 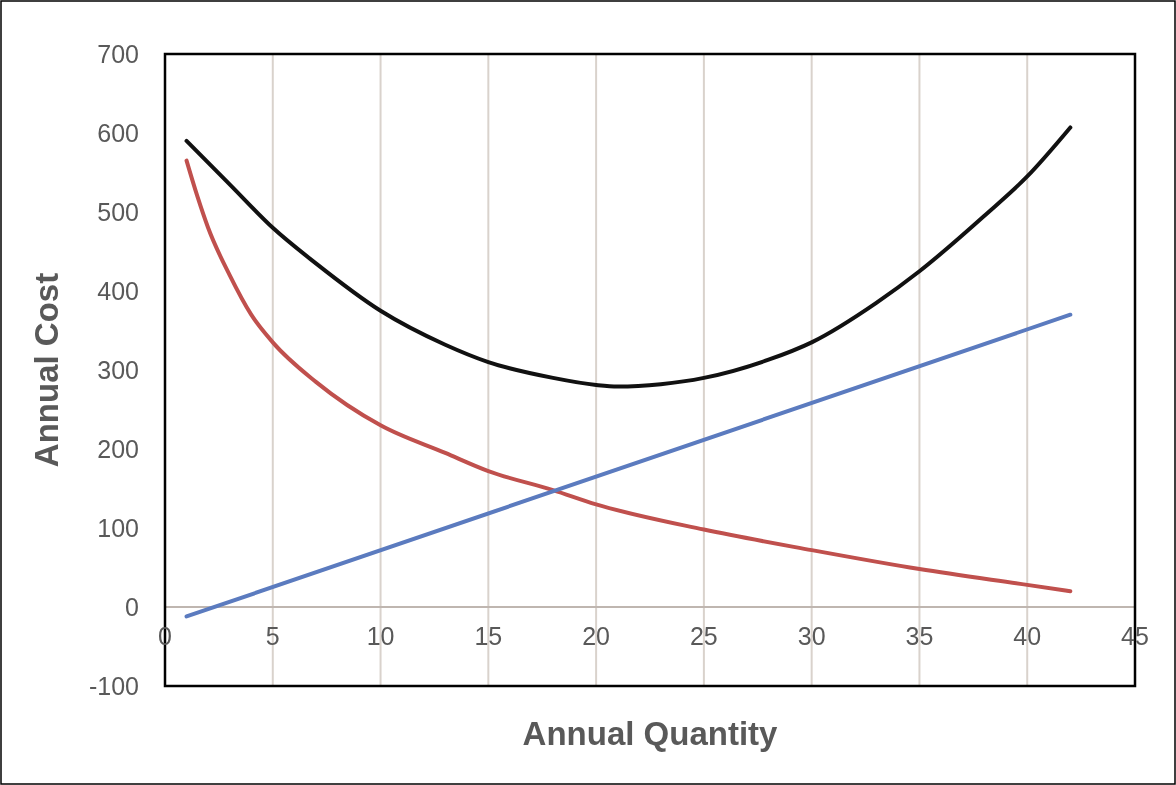 What do you see at coordinates (118, 528) in the screenshot?
I see `y-tick-label: 100` at bounding box center [118, 528].